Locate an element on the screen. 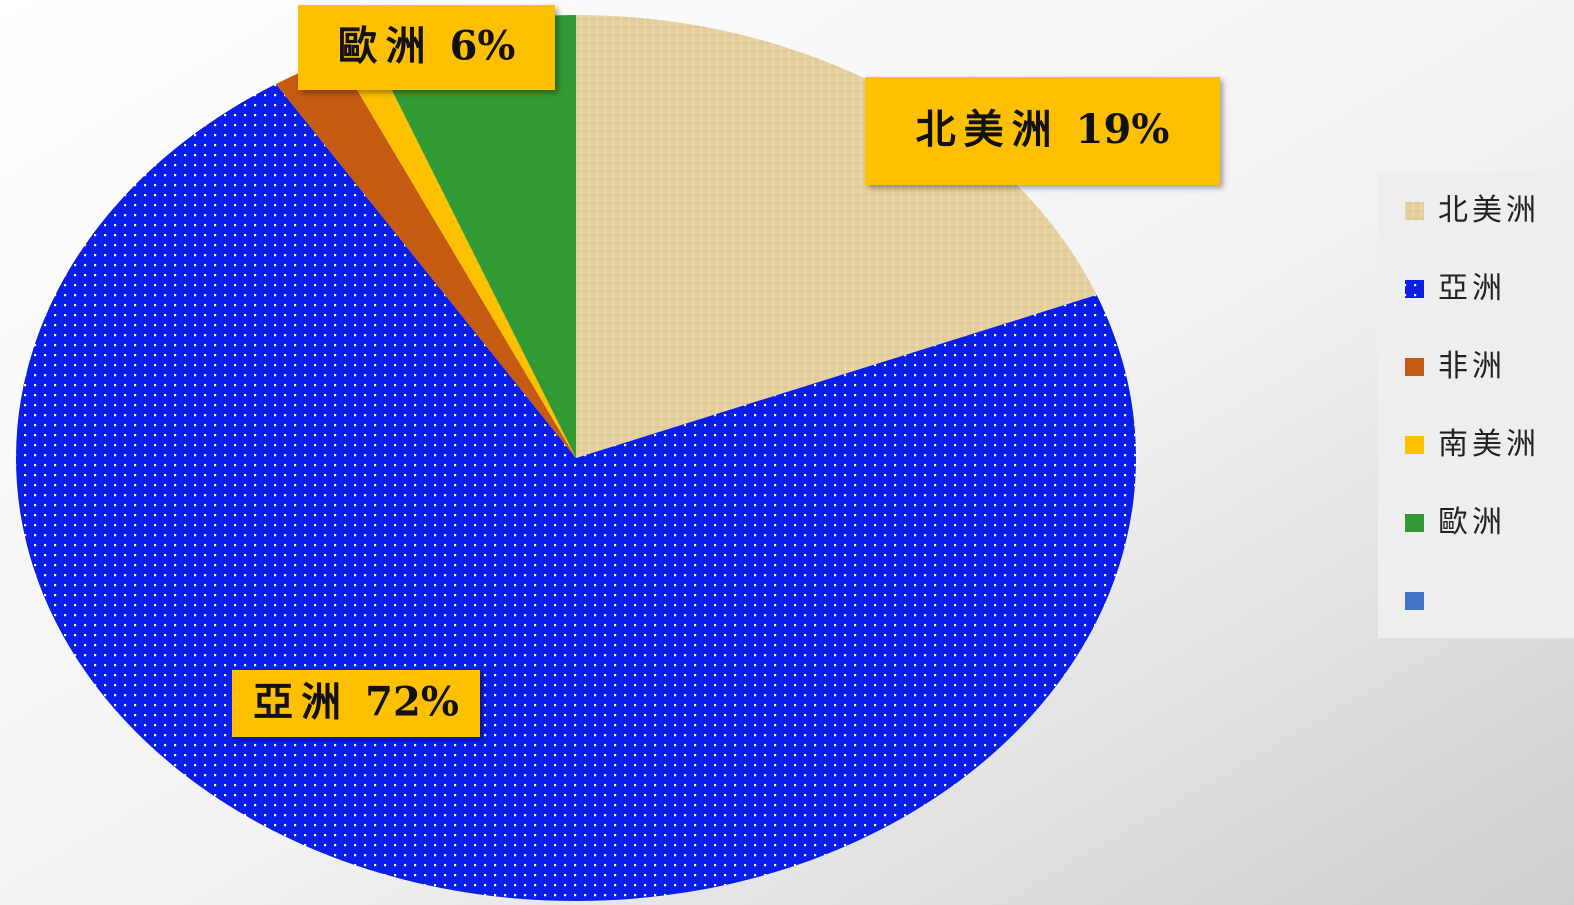 Image resolution: width=1574 pixels, height=905 pixels. legend-label: 歐洲 is located at coordinates (1472, 522).